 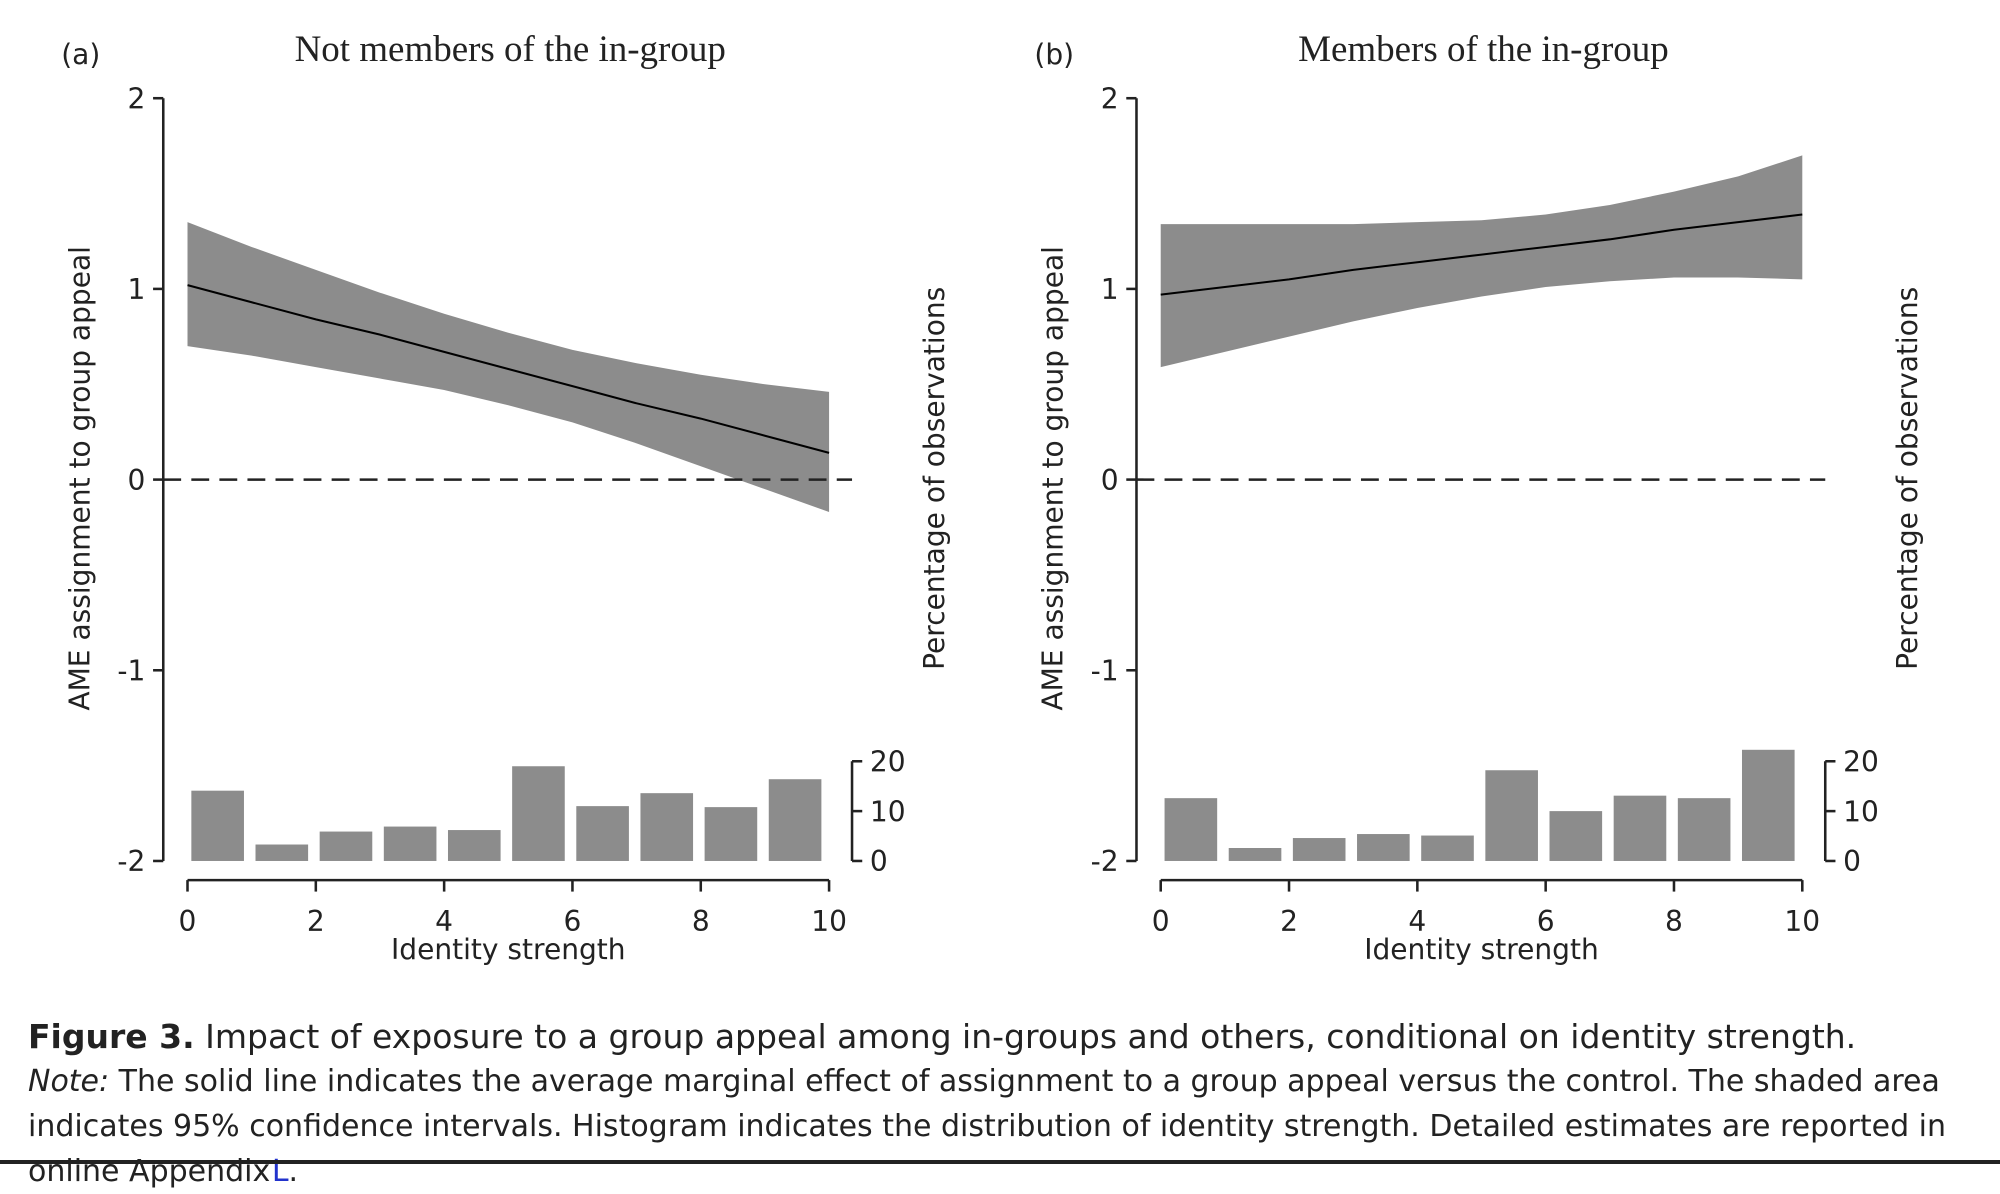 What do you see at coordinates (80, 54) in the screenshot?
I see `panel-label: (a)` at bounding box center [80, 54].